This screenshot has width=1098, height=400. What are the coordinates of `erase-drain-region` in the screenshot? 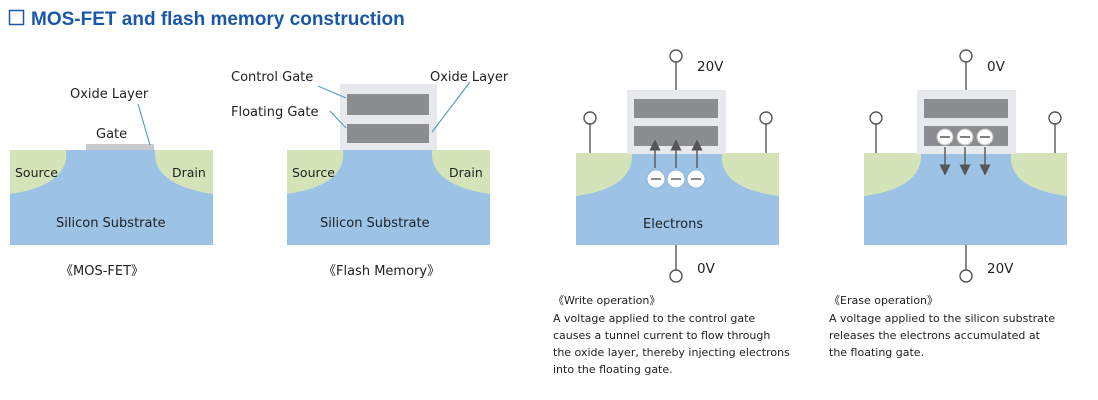 It's located at (1038, 174).